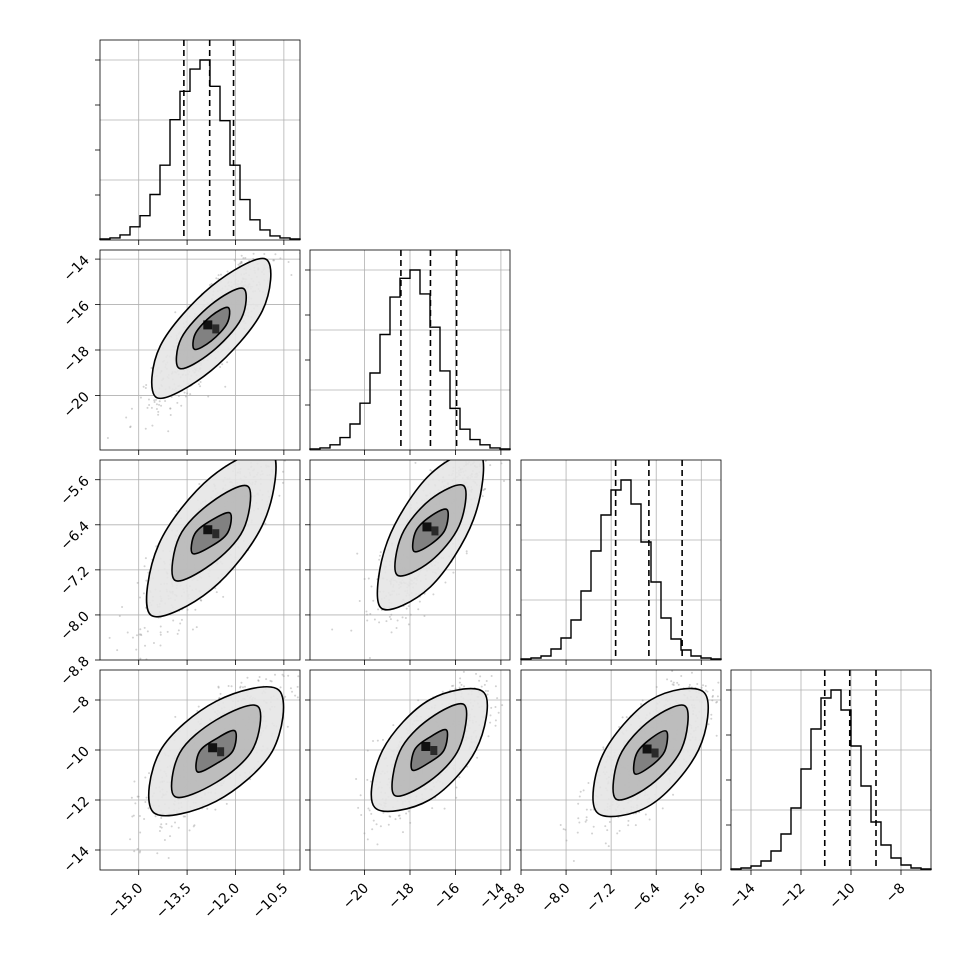 The height and width of the screenshot is (970, 970). Describe the element at coordinates (77, 760) in the screenshot. I see `y-tick-label: −10` at that location.